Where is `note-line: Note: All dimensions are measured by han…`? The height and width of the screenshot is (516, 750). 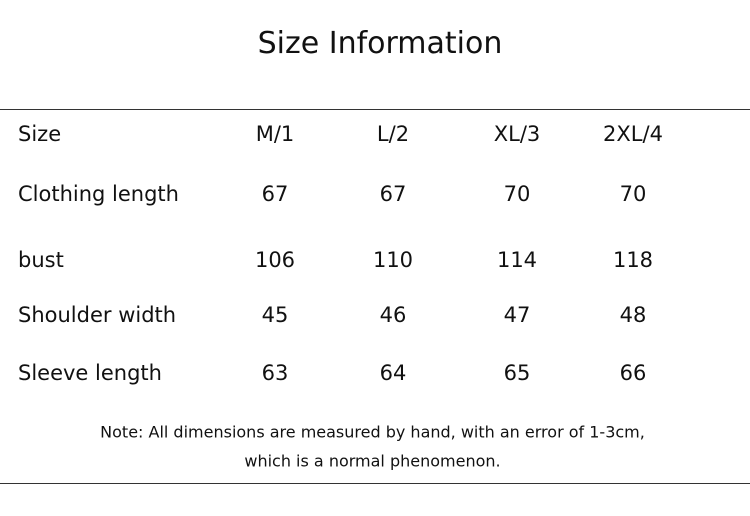
note-line: Note: All dimensions are measured by han… is located at coordinates (372, 432).